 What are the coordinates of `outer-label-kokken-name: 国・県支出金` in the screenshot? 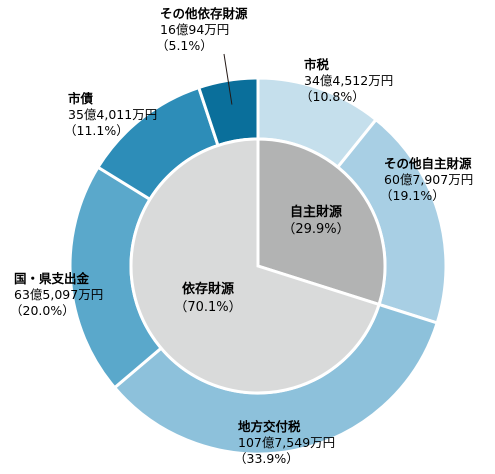 It's located at (52, 278).